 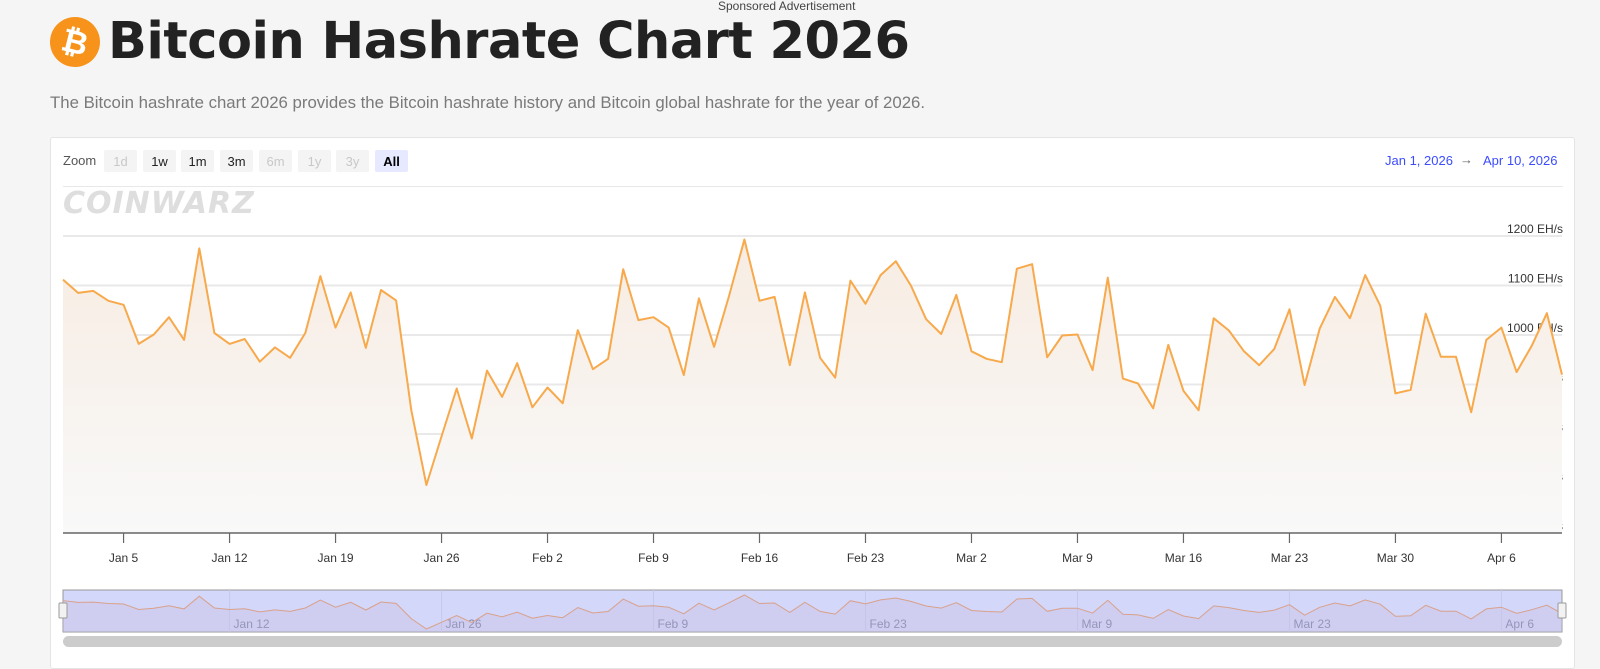 What do you see at coordinates (442, 558) in the screenshot?
I see `x-tick-label: Jan 26` at bounding box center [442, 558].